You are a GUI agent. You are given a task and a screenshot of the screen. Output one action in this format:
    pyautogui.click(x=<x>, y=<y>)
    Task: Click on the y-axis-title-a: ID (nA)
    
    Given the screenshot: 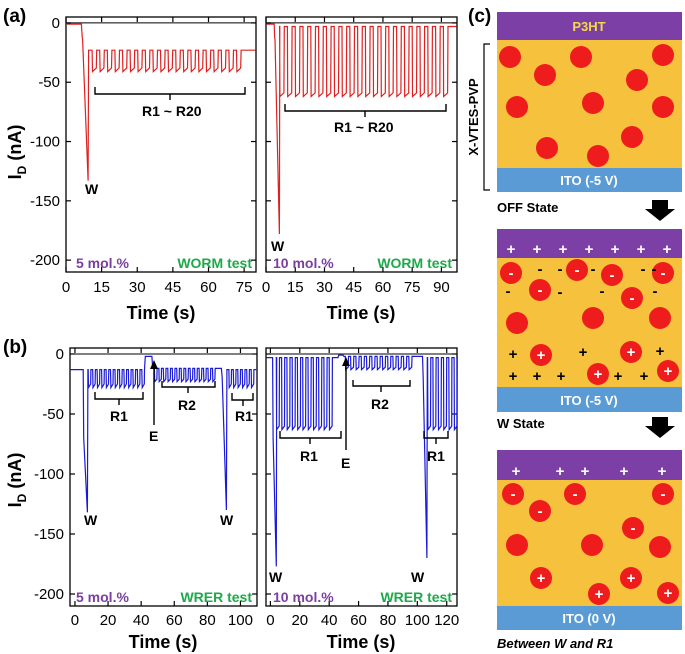 What is the action you would take?
    pyautogui.click(x=17, y=152)
    